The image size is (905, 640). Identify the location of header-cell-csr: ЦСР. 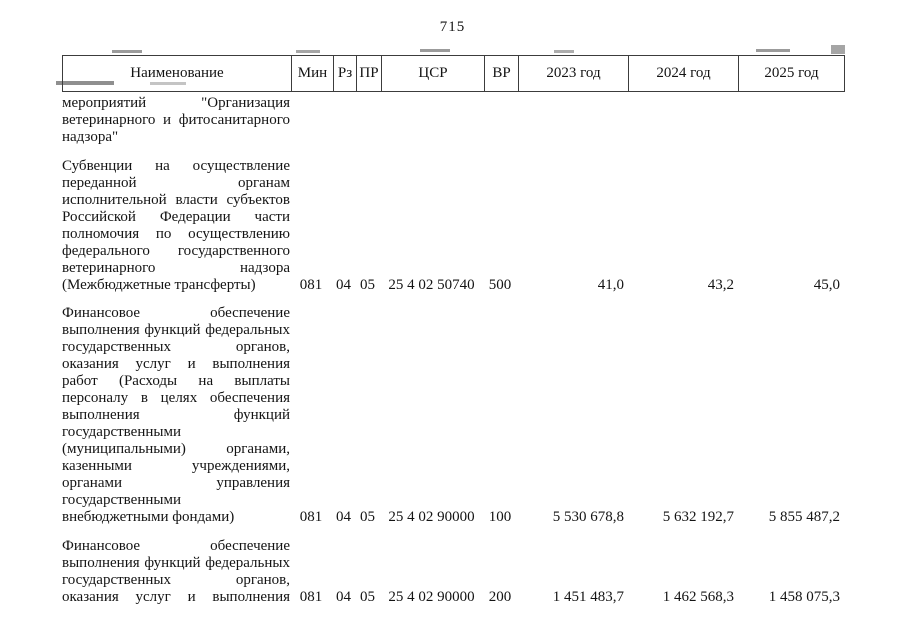
(432, 73).